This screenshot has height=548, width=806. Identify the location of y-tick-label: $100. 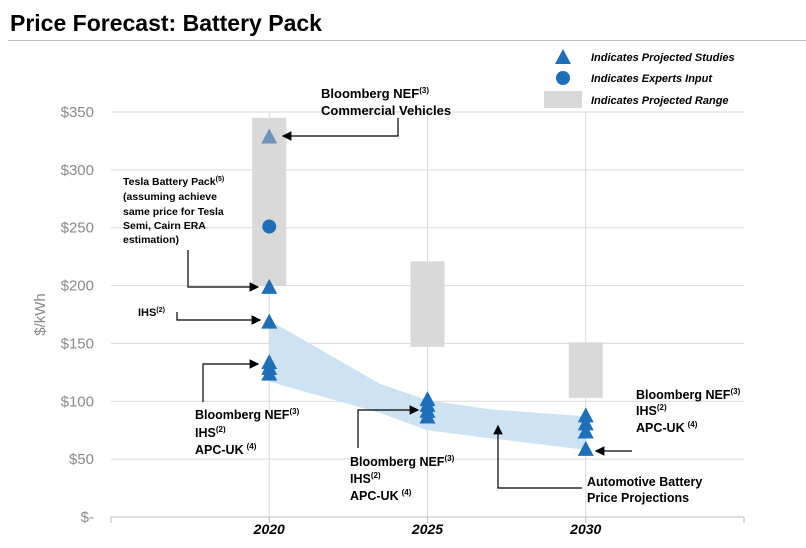
(77, 401).